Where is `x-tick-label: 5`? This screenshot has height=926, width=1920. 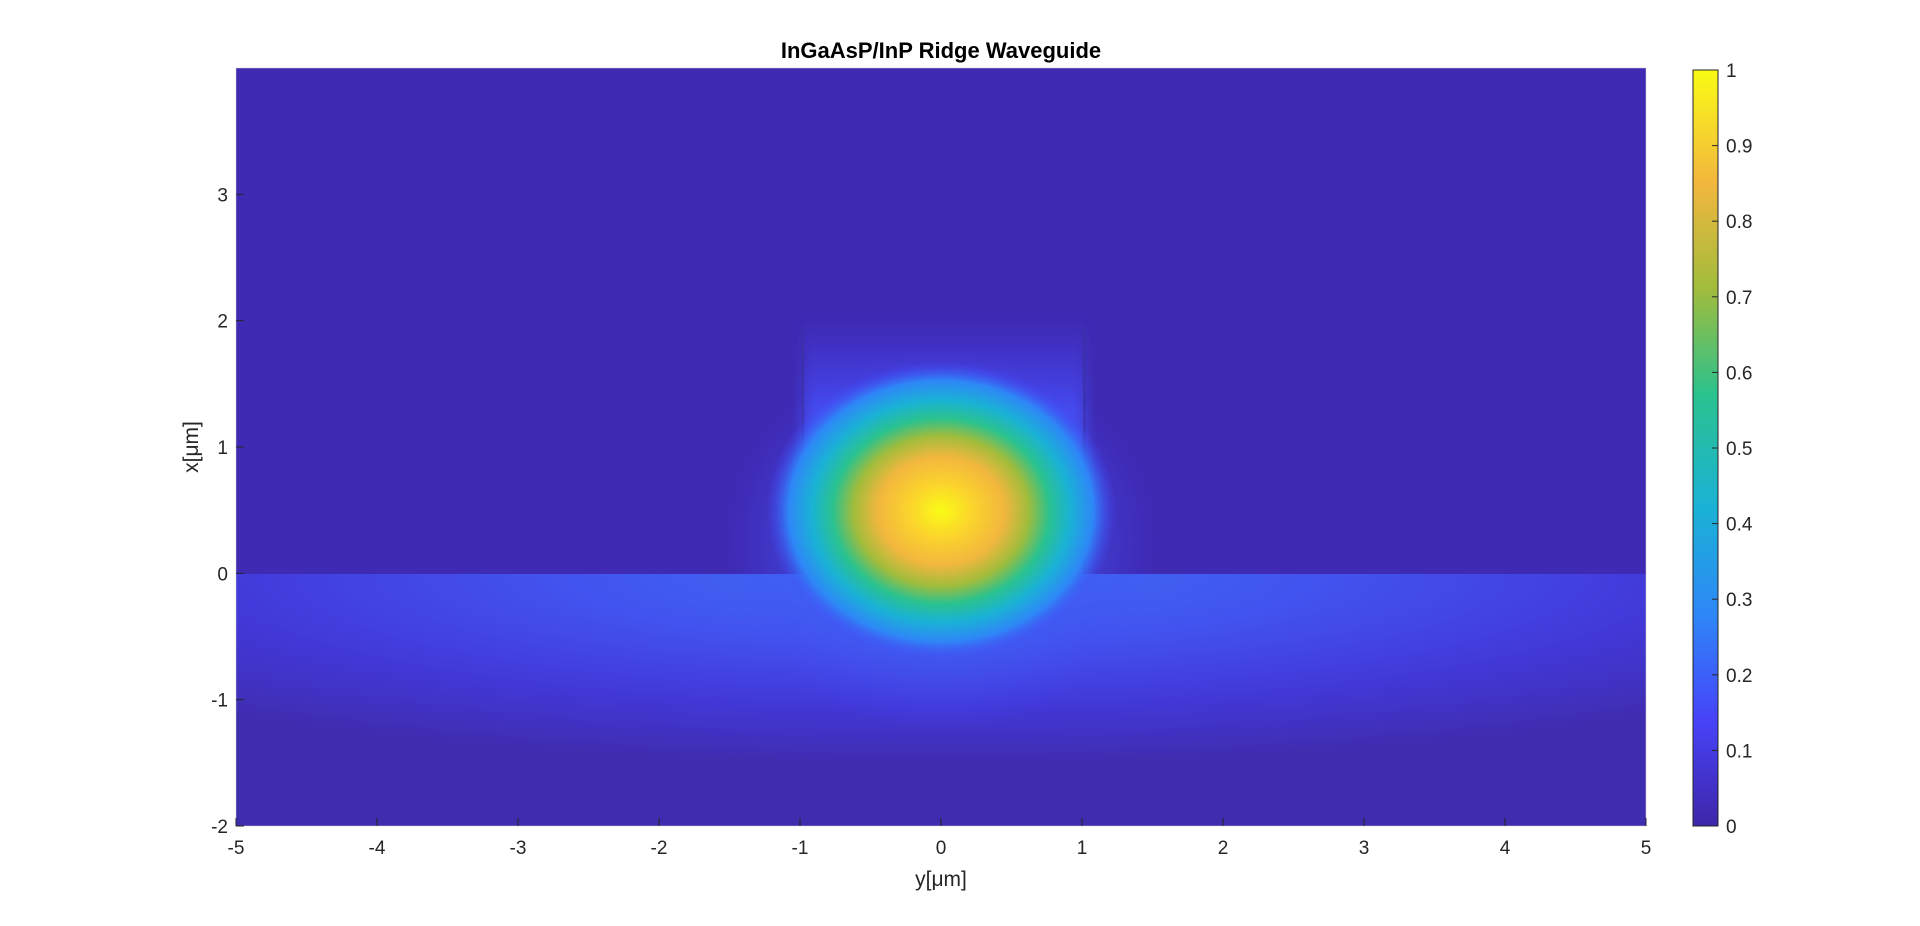
x-tick-label: 5 is located at coordinates (1646, 848).